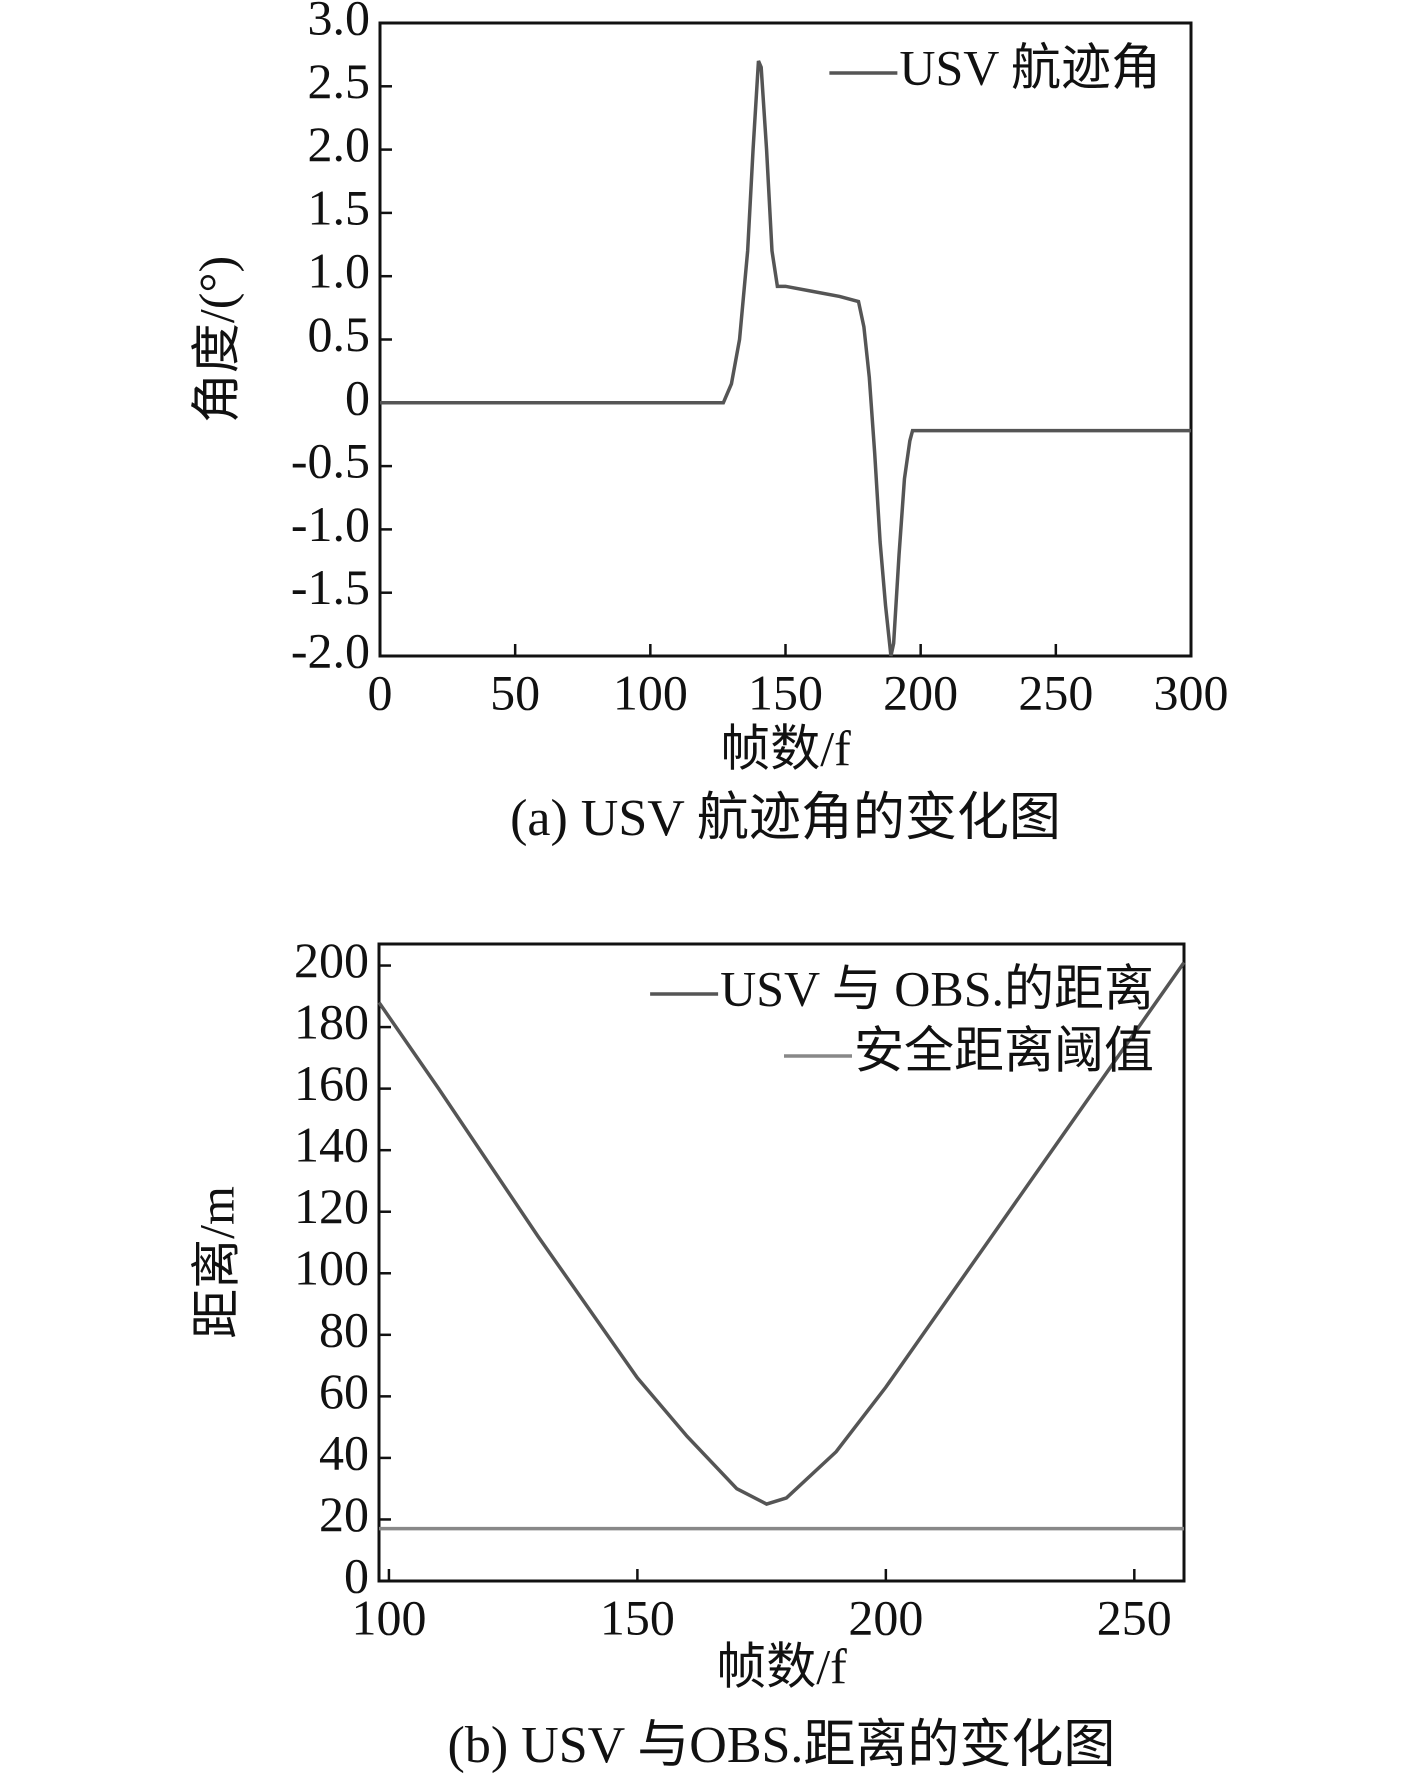 The image size is (1417, 1788). What do you see at coordinates (782, 1745) in the screenshot?
I see `caption: (b) USV 与OBS.距离的变化图` at bounding box center [782, 1745].